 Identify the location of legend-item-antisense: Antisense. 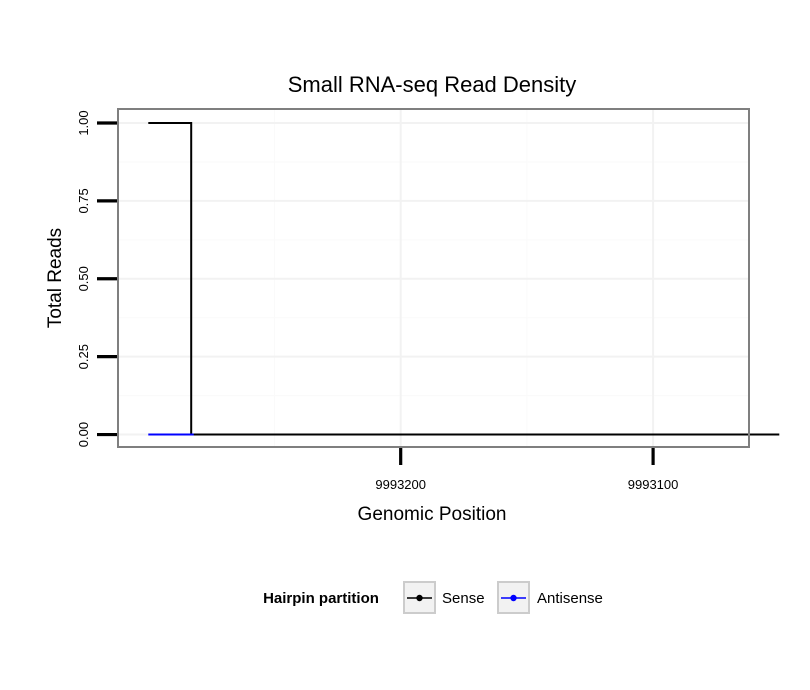
(550, 597).